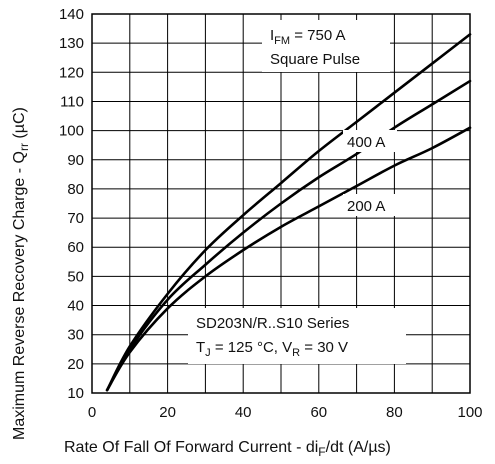  What do you see at coordinates (75, 335) in the screenshot?
I see `y-tick-label: 30` at bounding box center [75, 335].